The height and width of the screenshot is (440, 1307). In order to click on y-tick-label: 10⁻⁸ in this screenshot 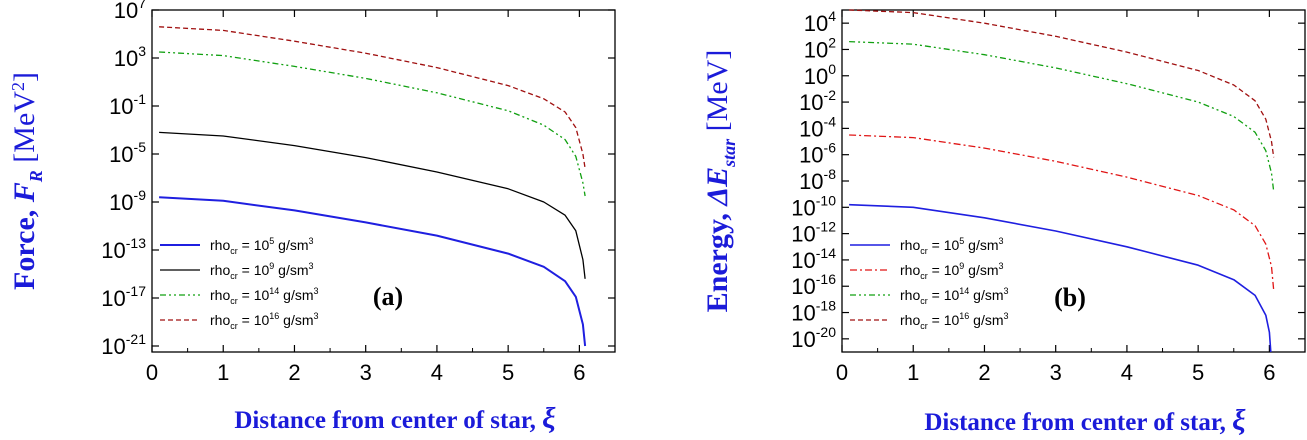, I will do `click(817, 180)`.